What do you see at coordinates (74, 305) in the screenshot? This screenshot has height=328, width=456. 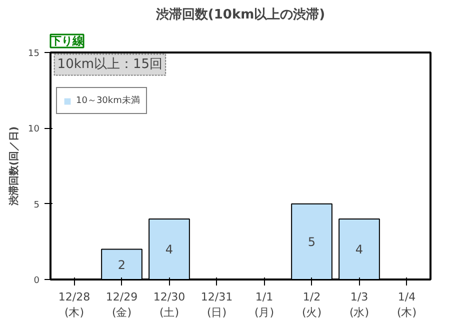 I see `x-tick-label: 12/28 (木)` at bounding box center [74, 305].